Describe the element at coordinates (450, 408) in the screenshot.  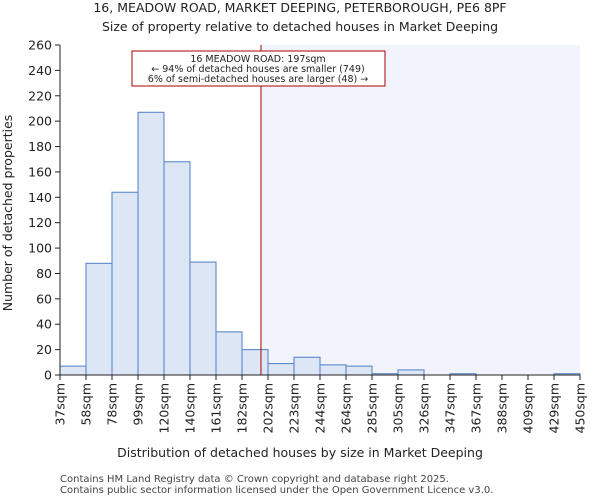
I see `x-tick-label: 347sqm` at that location.